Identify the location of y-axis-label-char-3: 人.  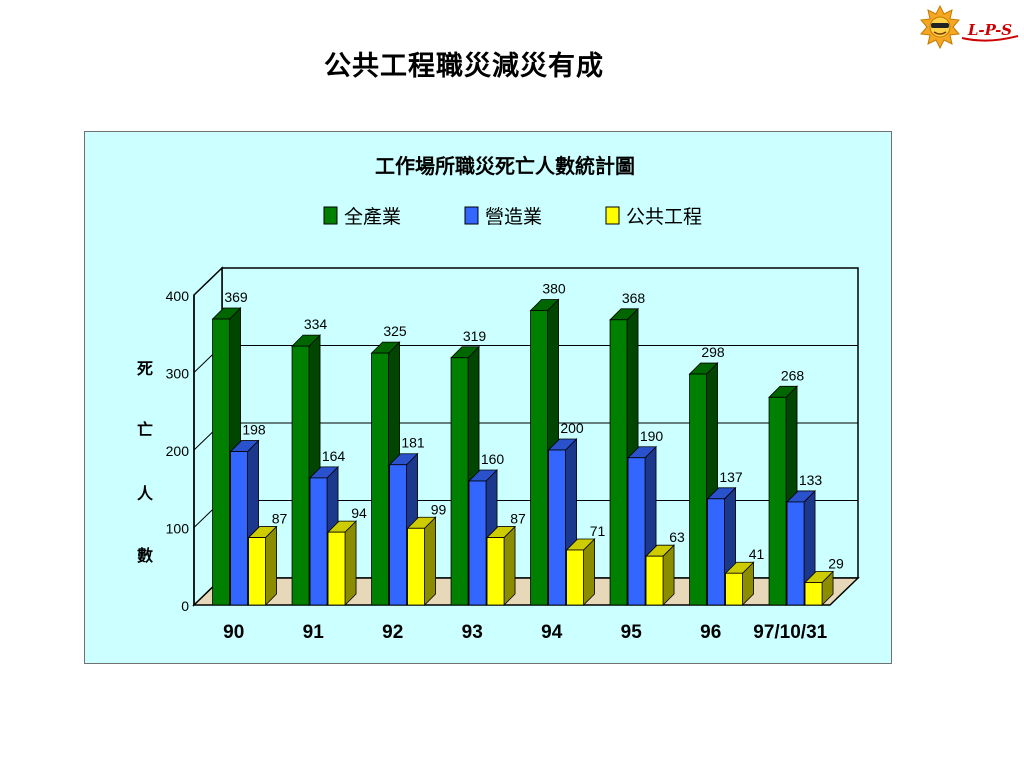
(145, 493).